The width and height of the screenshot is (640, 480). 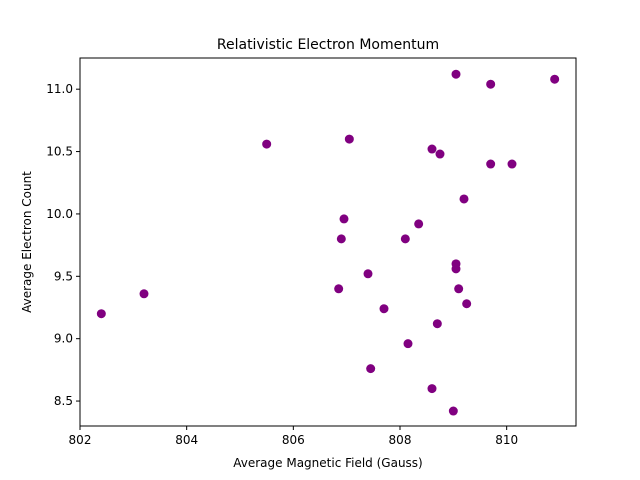 I want to click on chart-title: Relativistic Electron Momentum, so click(x=328, y=45).